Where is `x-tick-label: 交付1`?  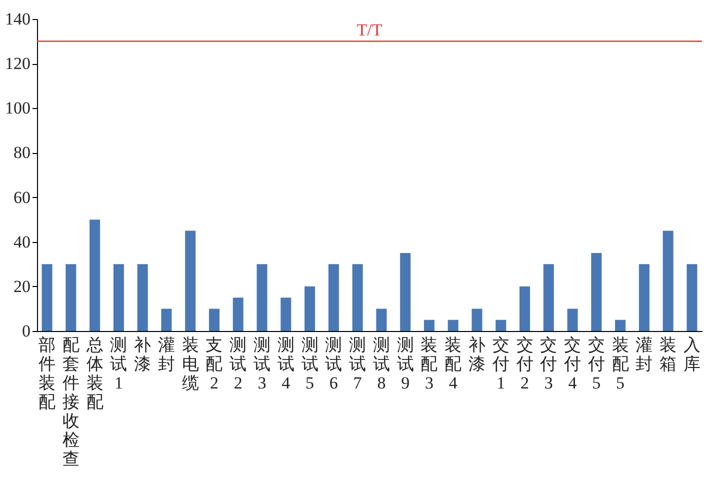
x-tick-label: 交付1 is located at coordinates (500, 364).